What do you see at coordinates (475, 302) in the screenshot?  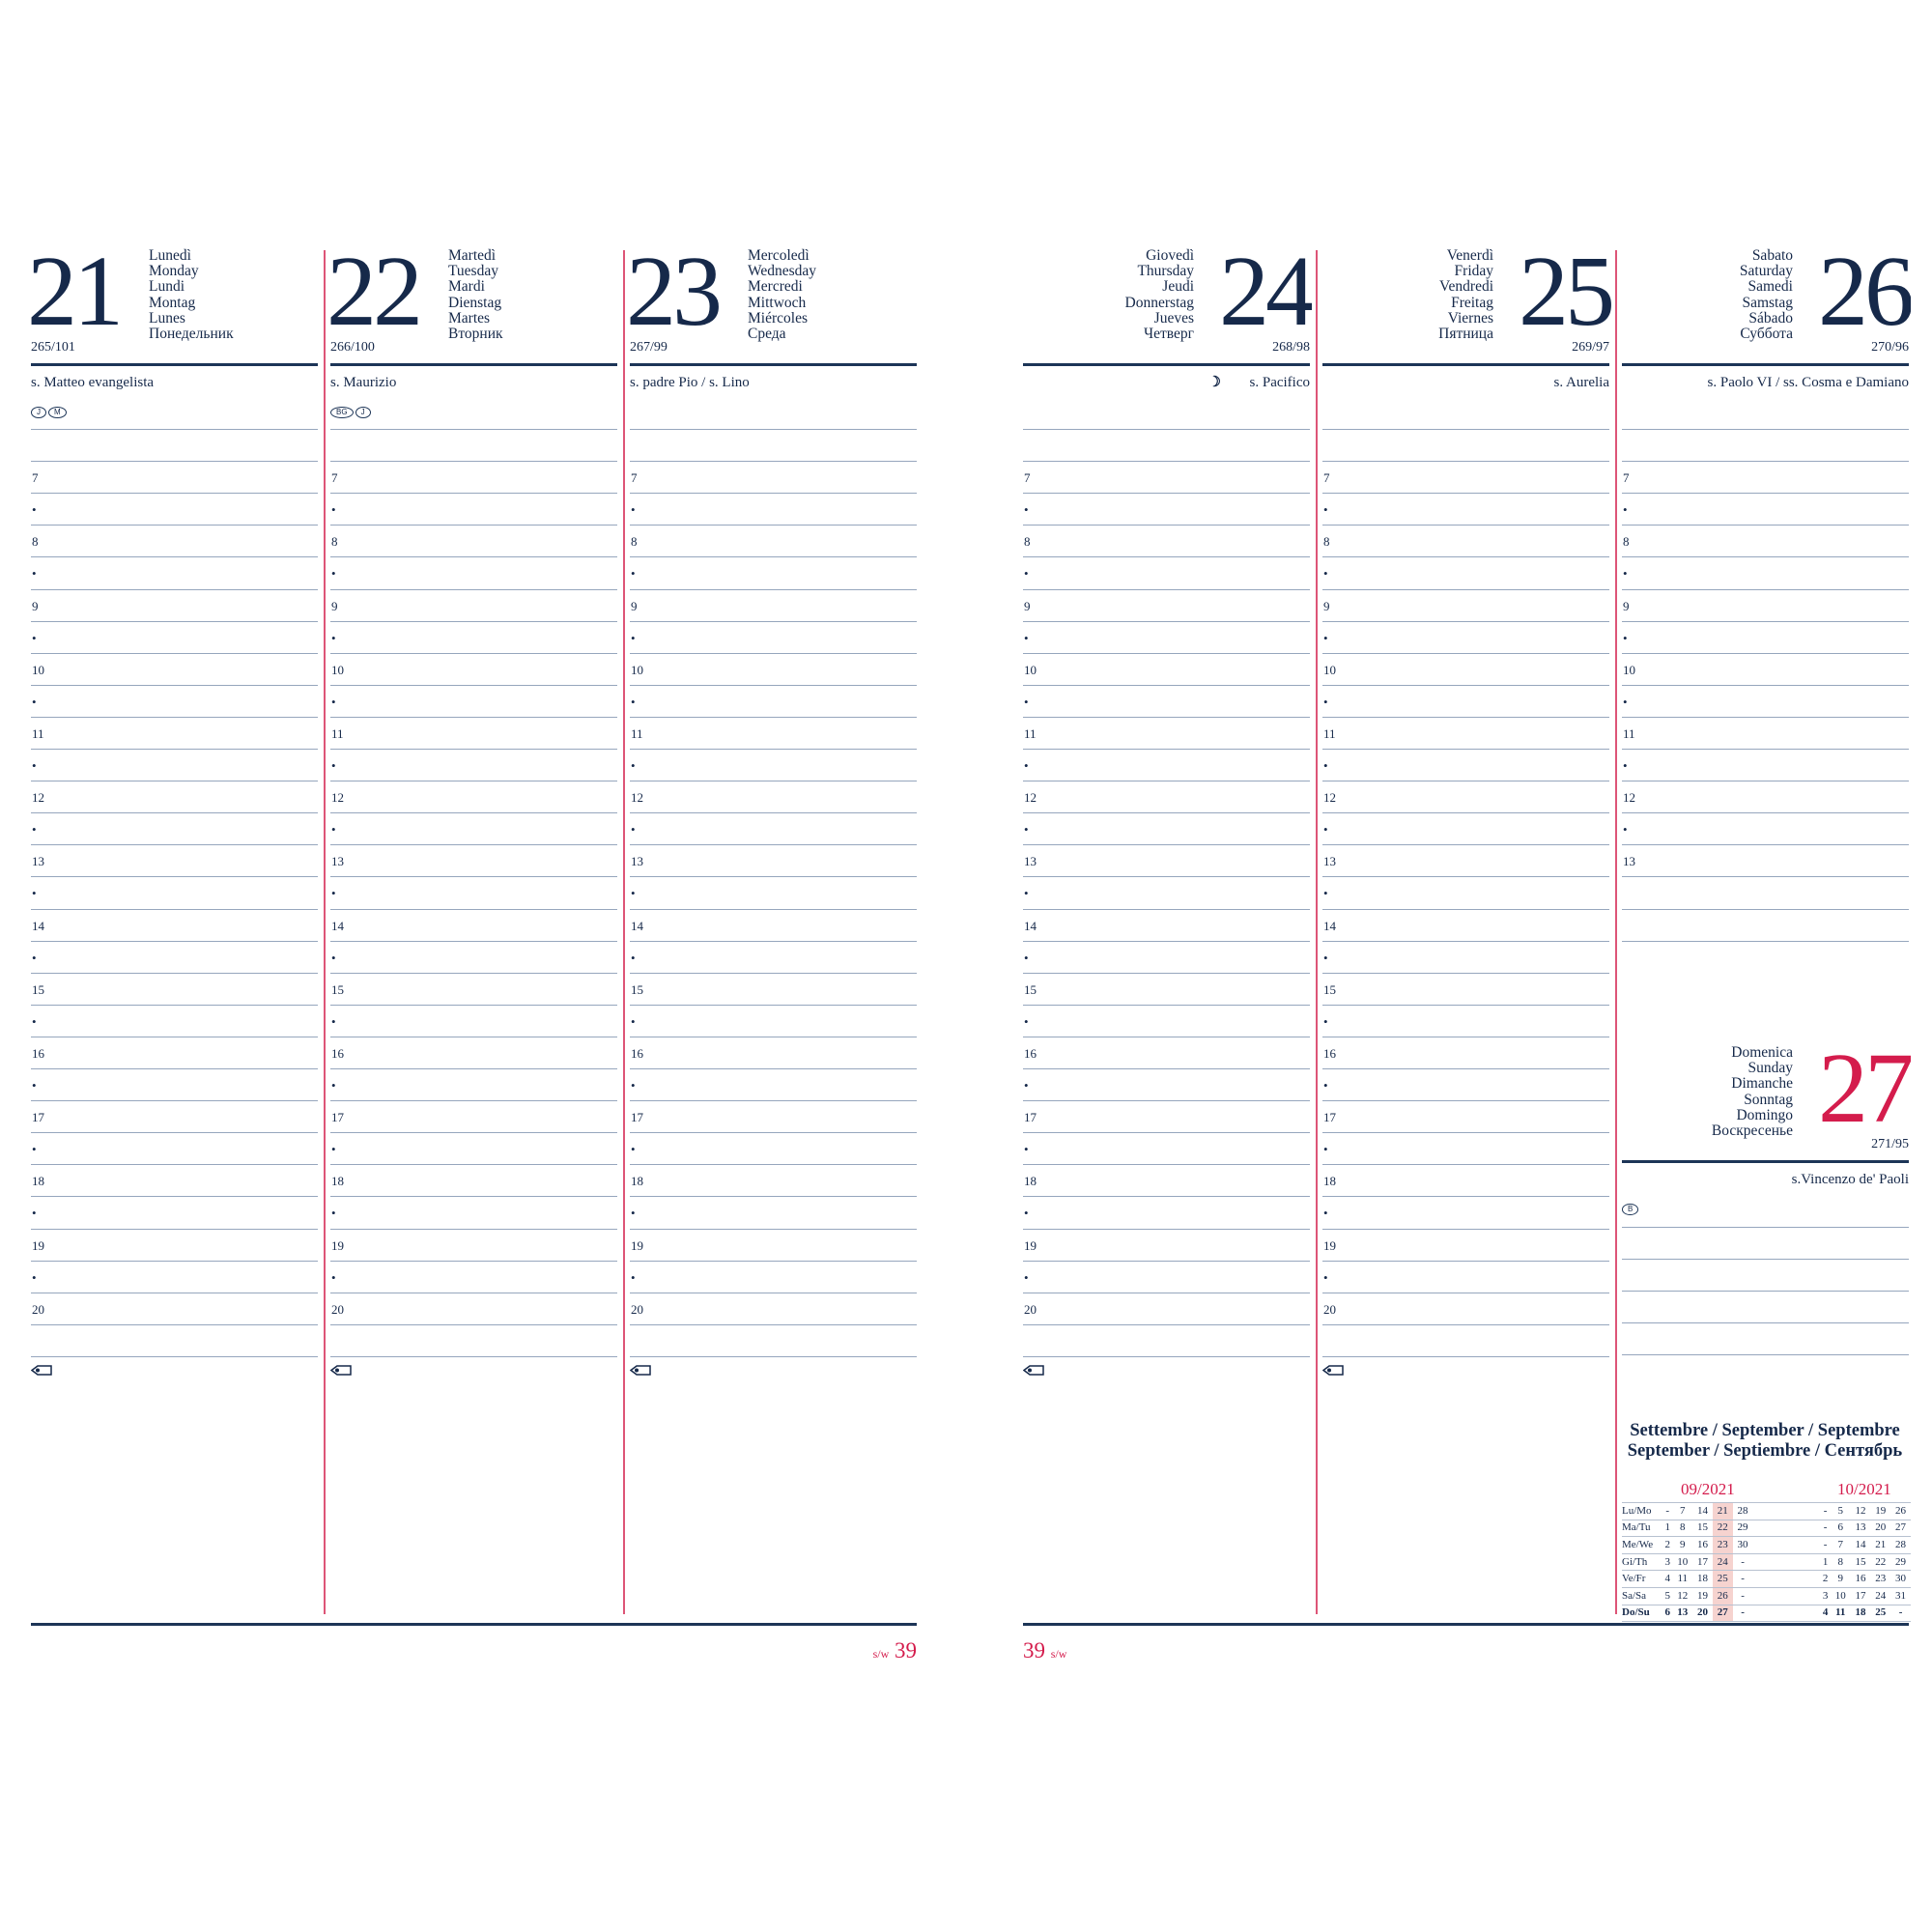 I see `day-name: Dienstag` at bounding box center [475, 302].